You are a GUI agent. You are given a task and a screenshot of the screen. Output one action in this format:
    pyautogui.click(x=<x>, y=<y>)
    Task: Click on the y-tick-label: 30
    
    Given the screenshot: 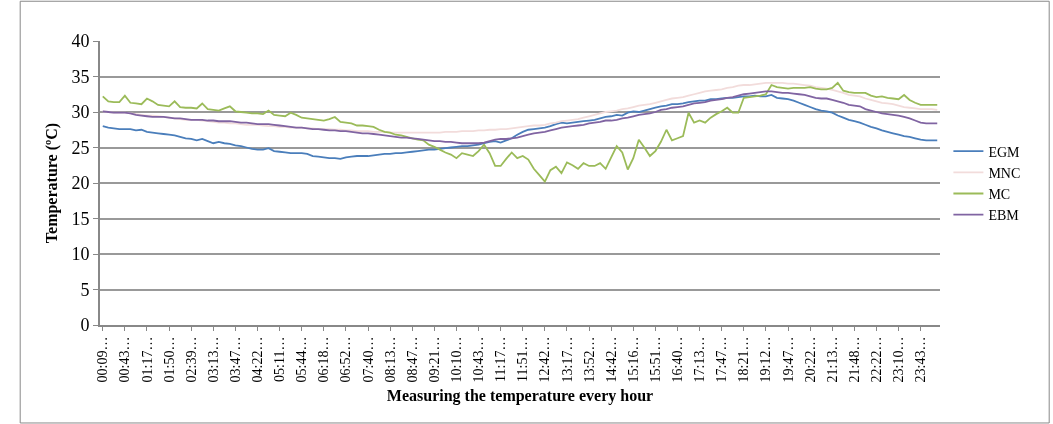 What is the action you would take?
    pyautogui.click(x=80, y=112)
    